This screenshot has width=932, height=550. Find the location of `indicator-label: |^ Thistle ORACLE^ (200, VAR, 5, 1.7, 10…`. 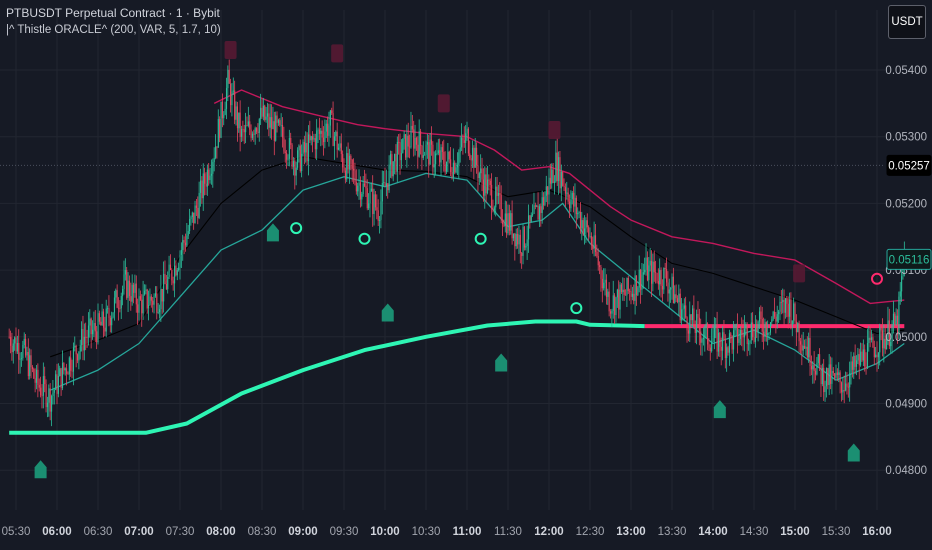

indicator-label: |^ Thistle ORACLE^ (200, VAR, 5, 1.7, 10… is located at coordinates (113, 30).